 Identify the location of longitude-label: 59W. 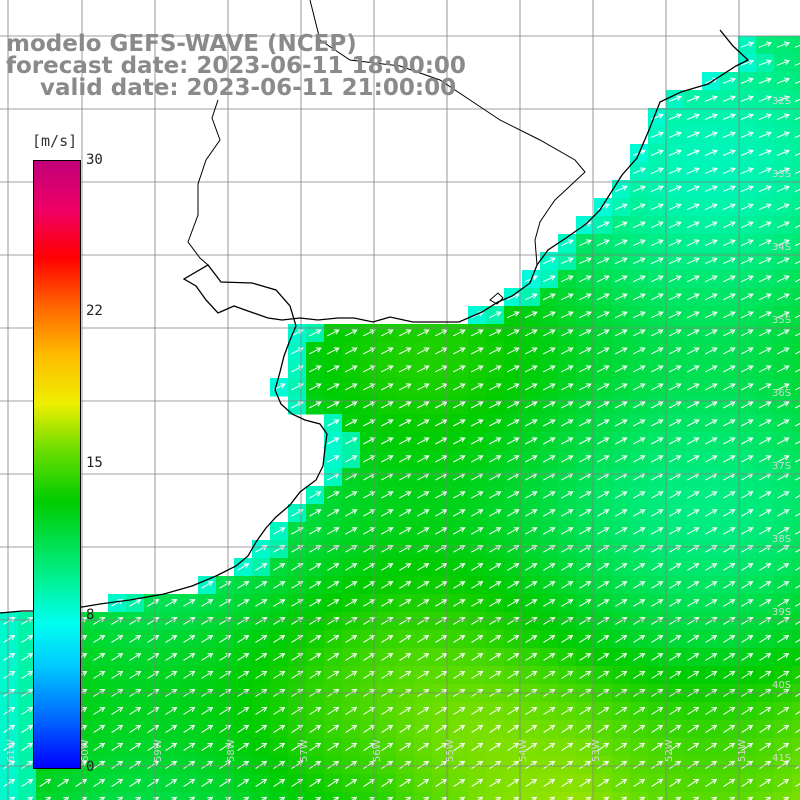
(158, 750).